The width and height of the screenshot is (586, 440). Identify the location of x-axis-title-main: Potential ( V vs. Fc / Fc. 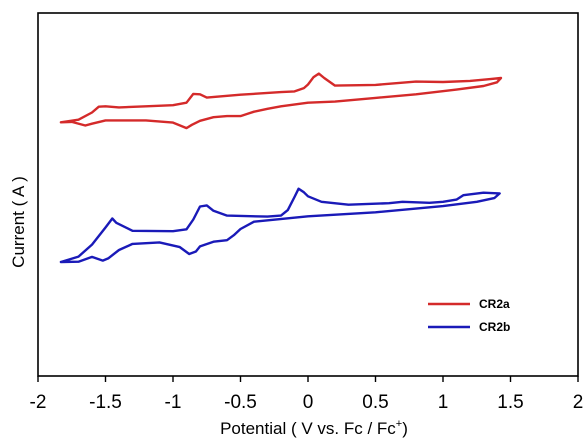
(308, 428).